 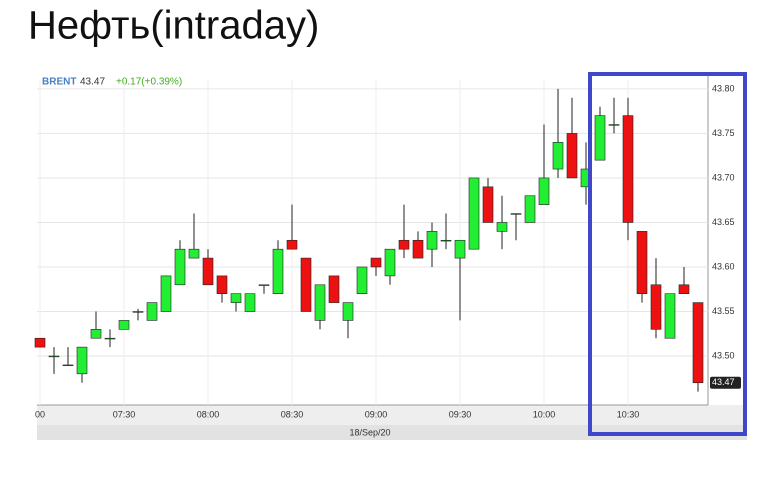 What do you see at coordinates (723, 222) in the screenshot?
I see `y-tick-label: 43.65` at bounding box center [723, 222].